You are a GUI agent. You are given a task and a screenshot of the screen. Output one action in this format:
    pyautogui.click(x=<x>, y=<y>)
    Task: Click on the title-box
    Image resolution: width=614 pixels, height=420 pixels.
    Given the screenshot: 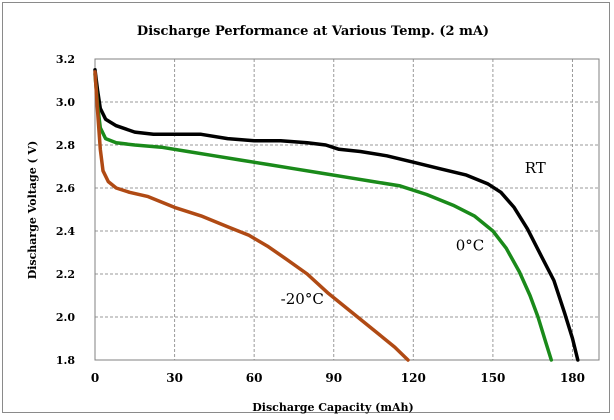 What is the action you would take?
    pyautogui.click(x=314, y=30)
    